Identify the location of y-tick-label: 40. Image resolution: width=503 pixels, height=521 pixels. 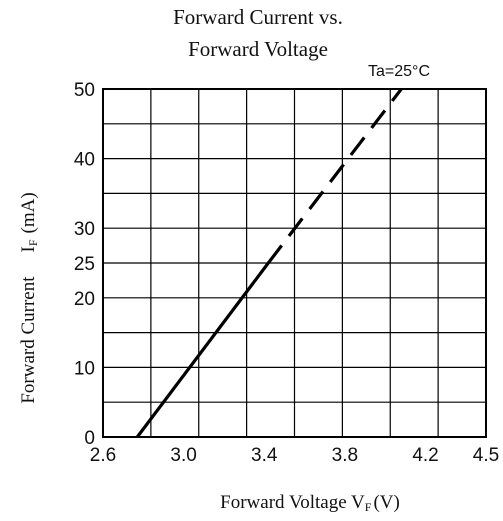
(84, 160).